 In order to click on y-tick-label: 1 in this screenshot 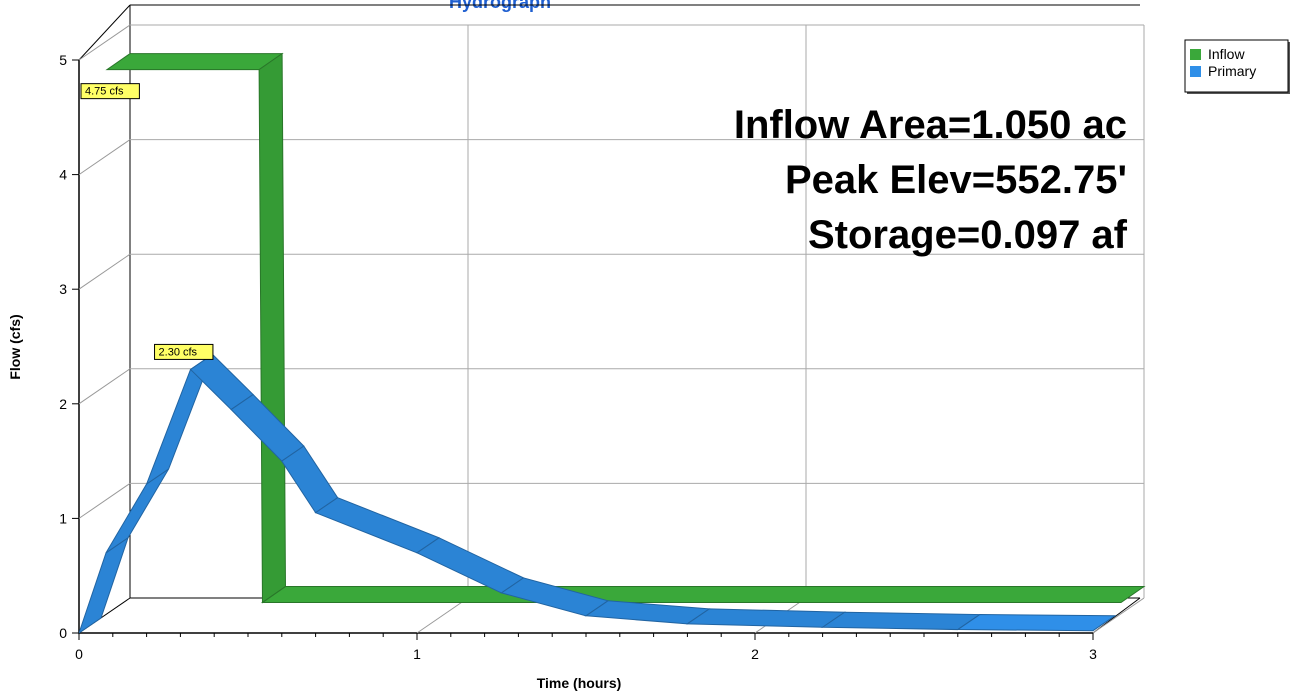, I will do `click(63, 518)`.